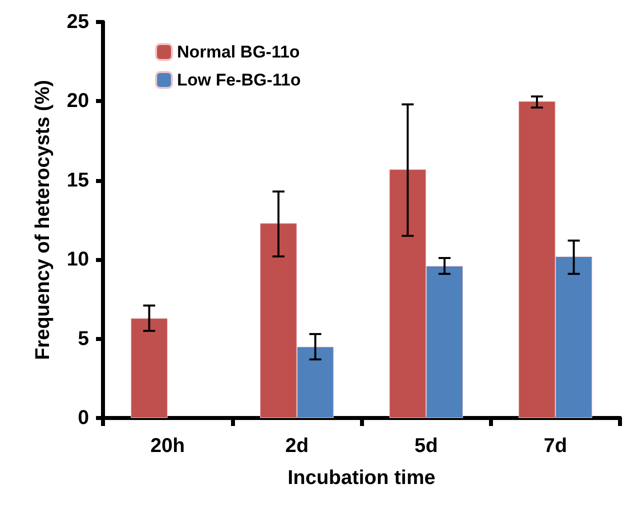 The width and height of the screenshot is (623, 508). Describe the element at coordinates (77, 22) in the screenshot. I see `y-tick-label: 25` at that location.